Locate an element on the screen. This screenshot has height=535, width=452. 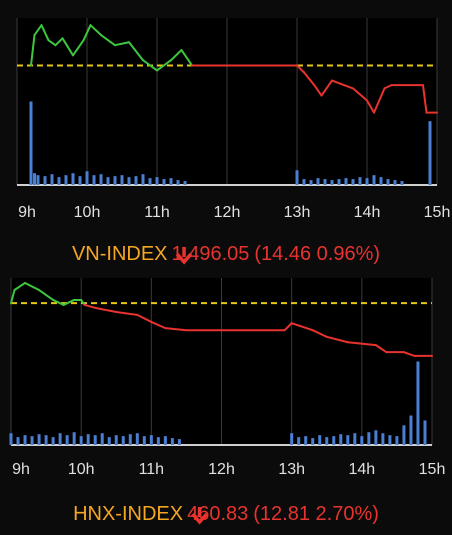
index-change: (14.46 0.96%) is located at coordinates (317, 254).